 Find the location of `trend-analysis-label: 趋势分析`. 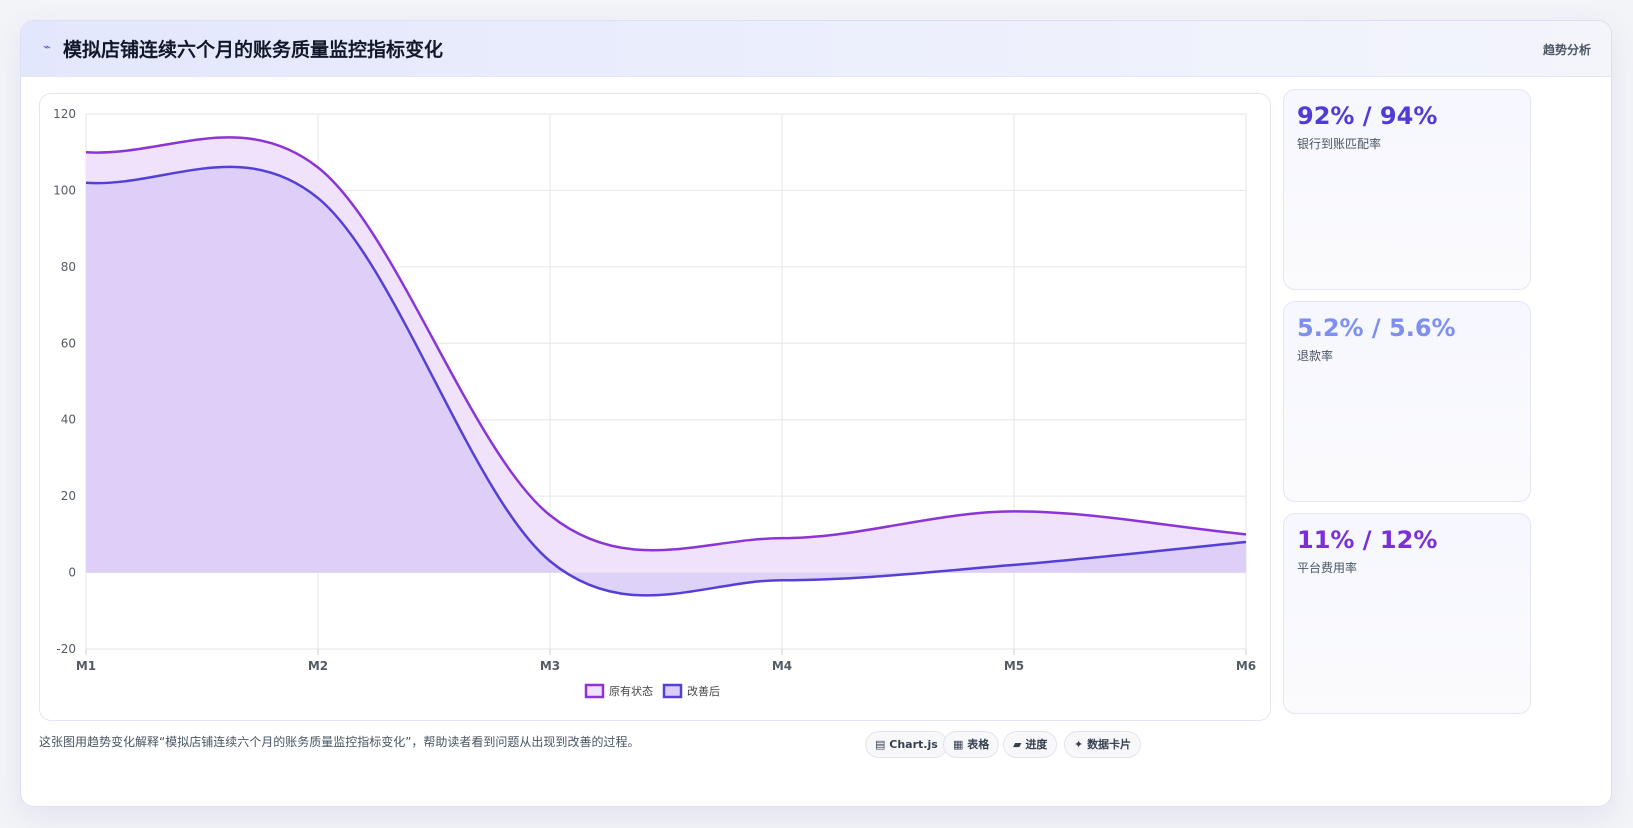

trend-analysis-label: 趋势分析 is located at coordinates (1566, 50).